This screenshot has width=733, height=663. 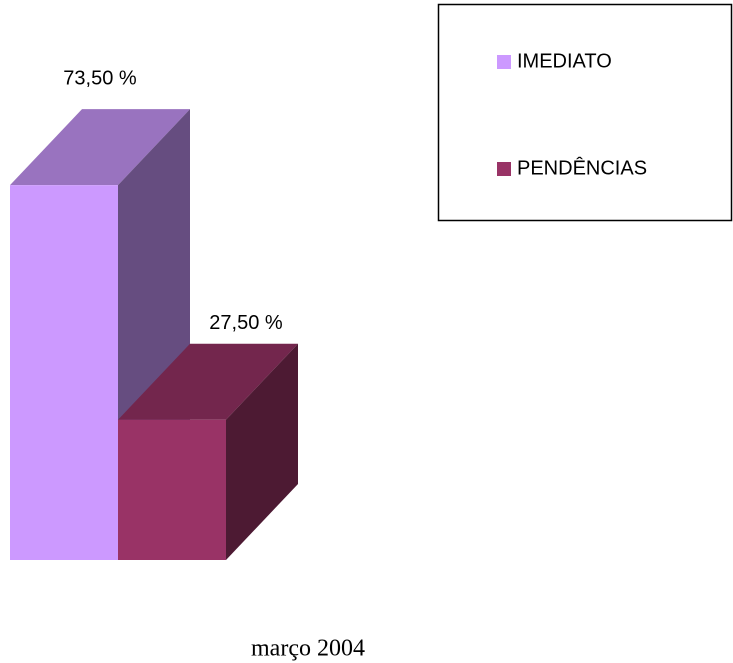 What do you see at coordinates (308, 649) in the screenshot?
I see `category-label: março 2004` at bounding box center [308, 649].